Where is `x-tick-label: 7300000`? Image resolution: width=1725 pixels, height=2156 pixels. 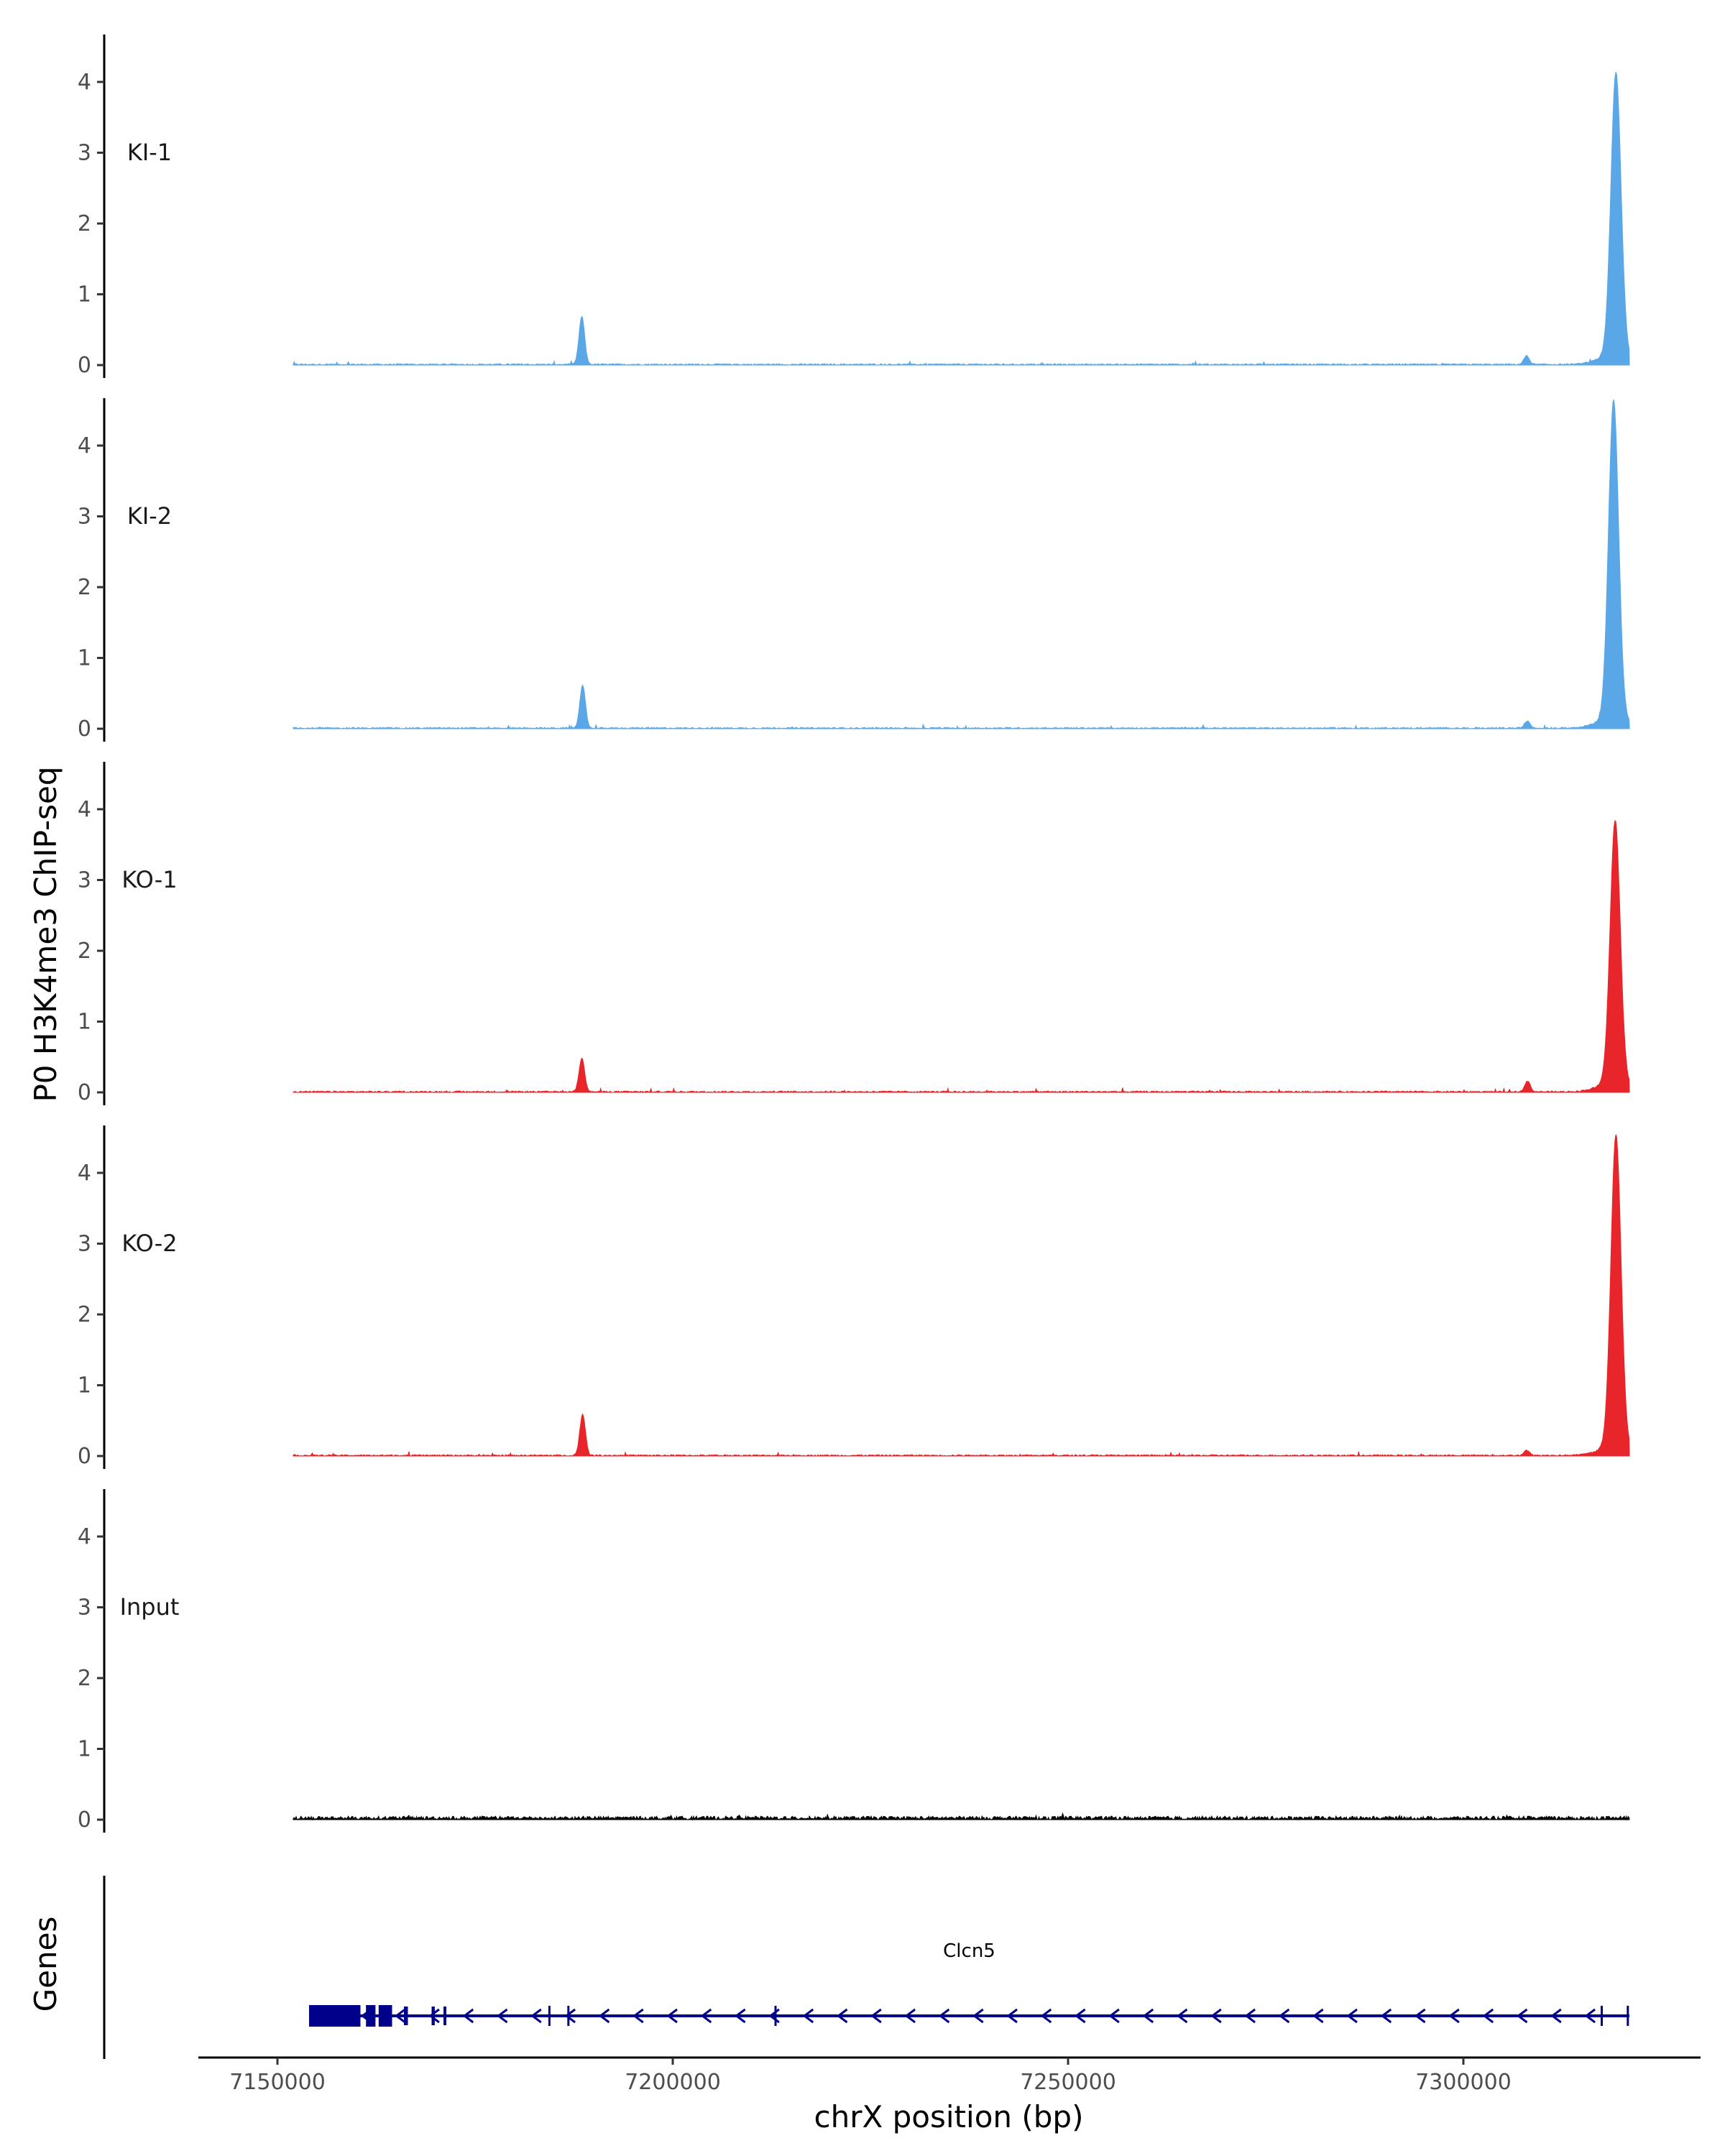 x-tick-label: 7300000 is located at coordinates (1463, 2082).